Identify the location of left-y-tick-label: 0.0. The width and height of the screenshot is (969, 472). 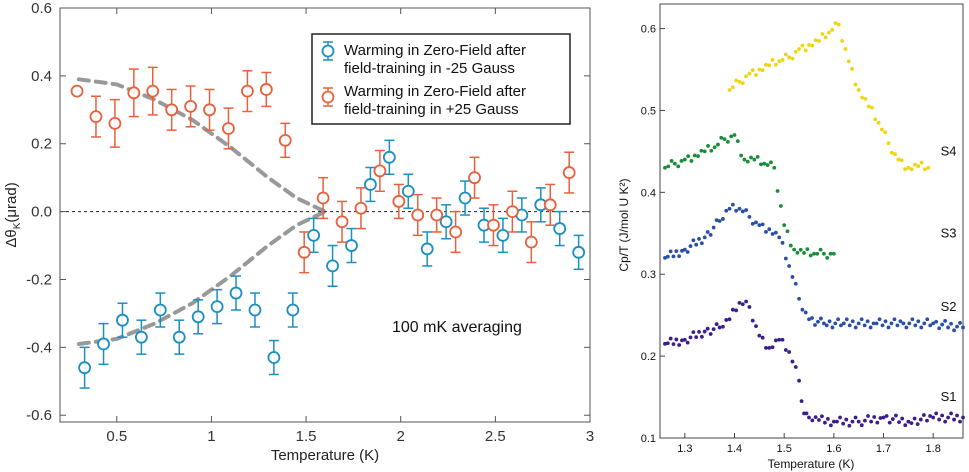
(41, 212).